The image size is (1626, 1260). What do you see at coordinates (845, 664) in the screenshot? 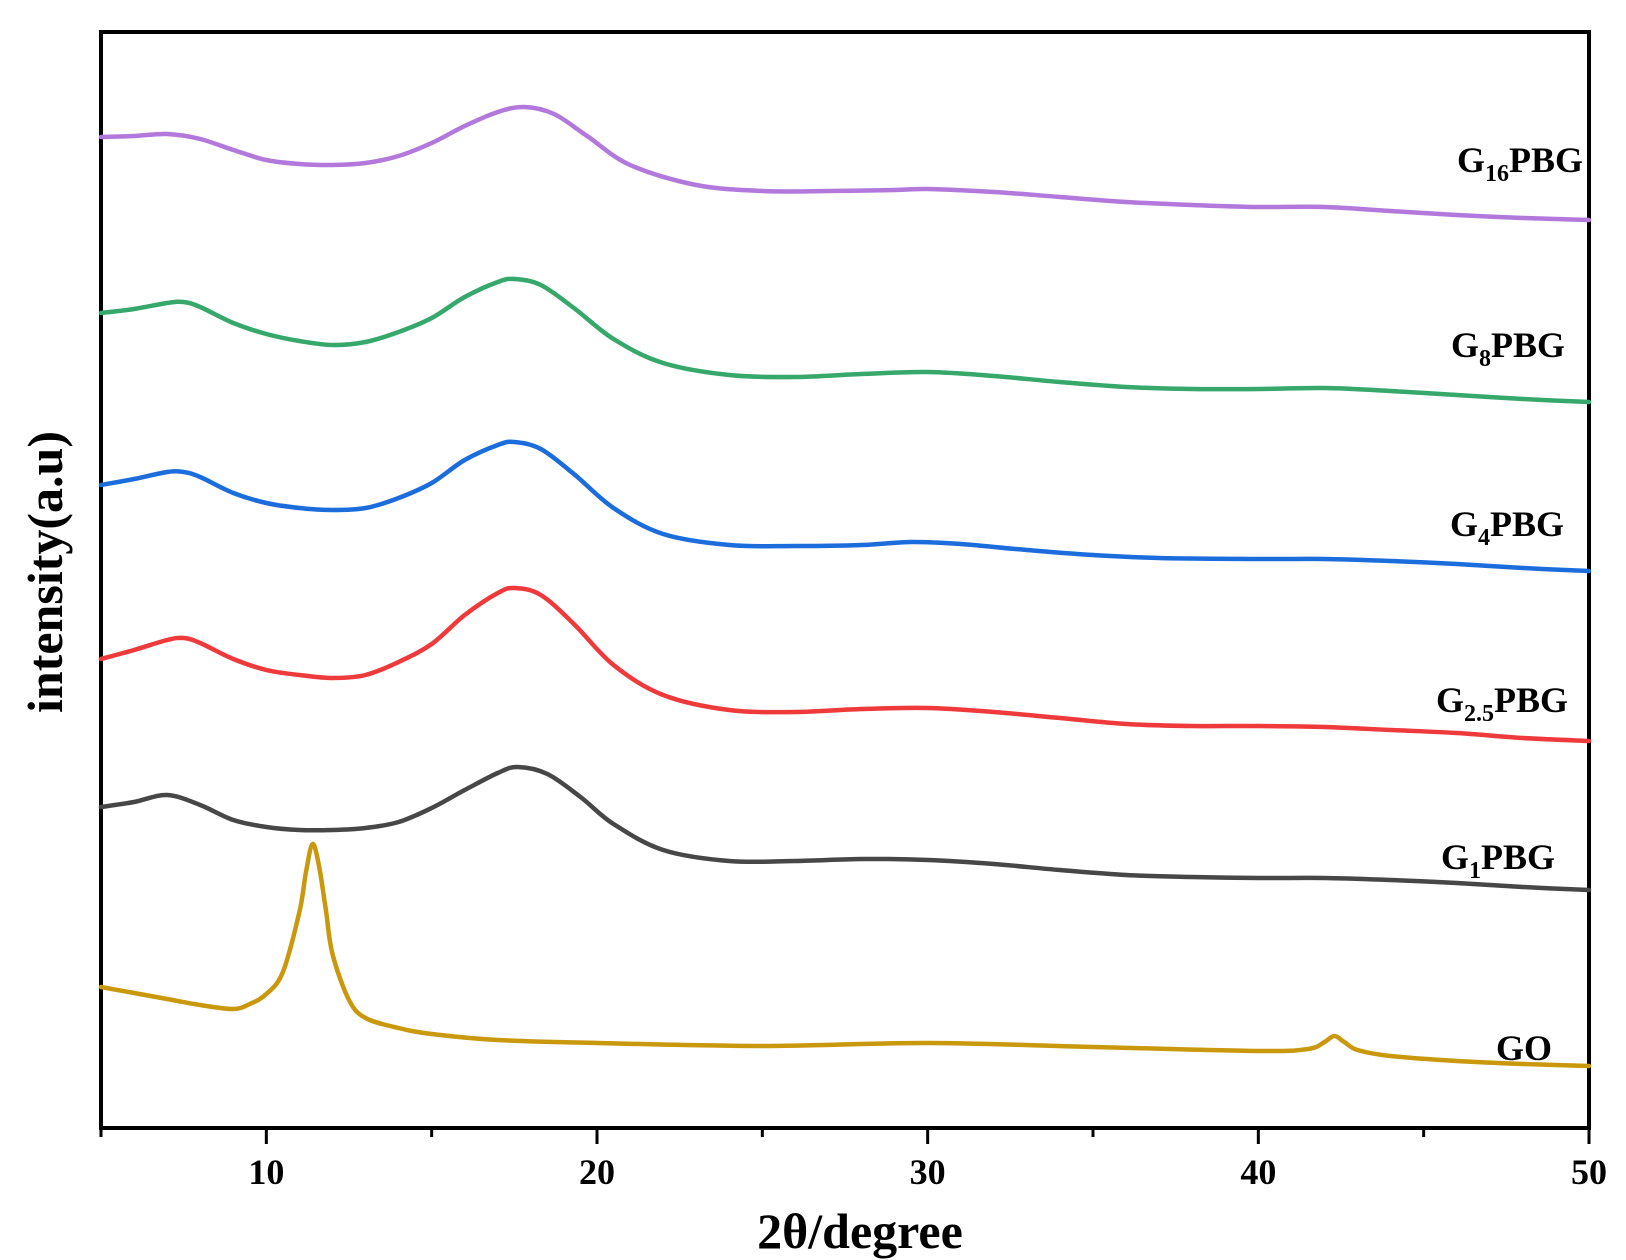
I see `series-line-g2-5pbg` at bounding box center [845, 664].